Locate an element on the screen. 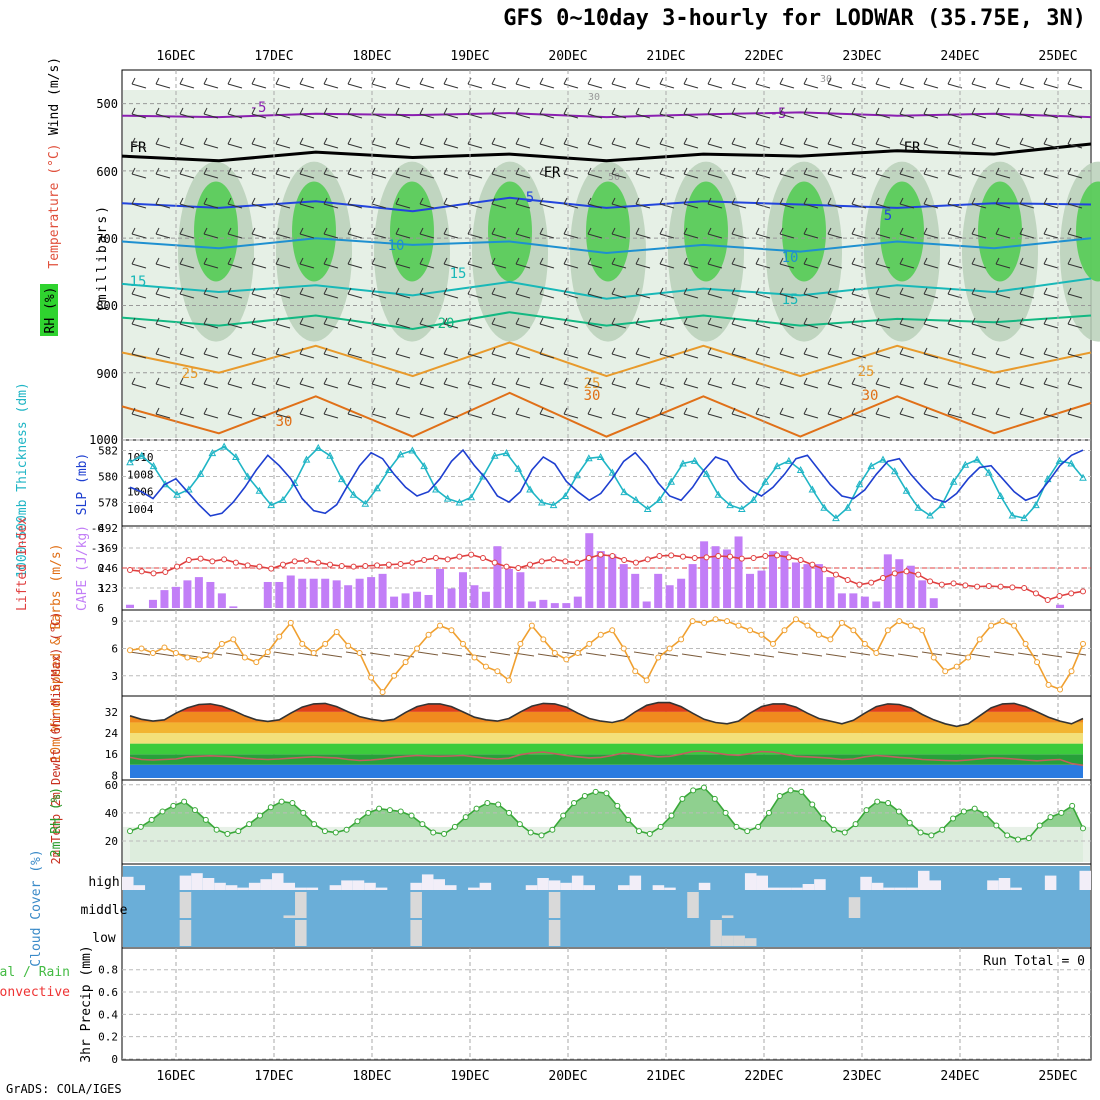 The image size is (1100, 1100). wind10m-point is located at coordinates (979, 639).